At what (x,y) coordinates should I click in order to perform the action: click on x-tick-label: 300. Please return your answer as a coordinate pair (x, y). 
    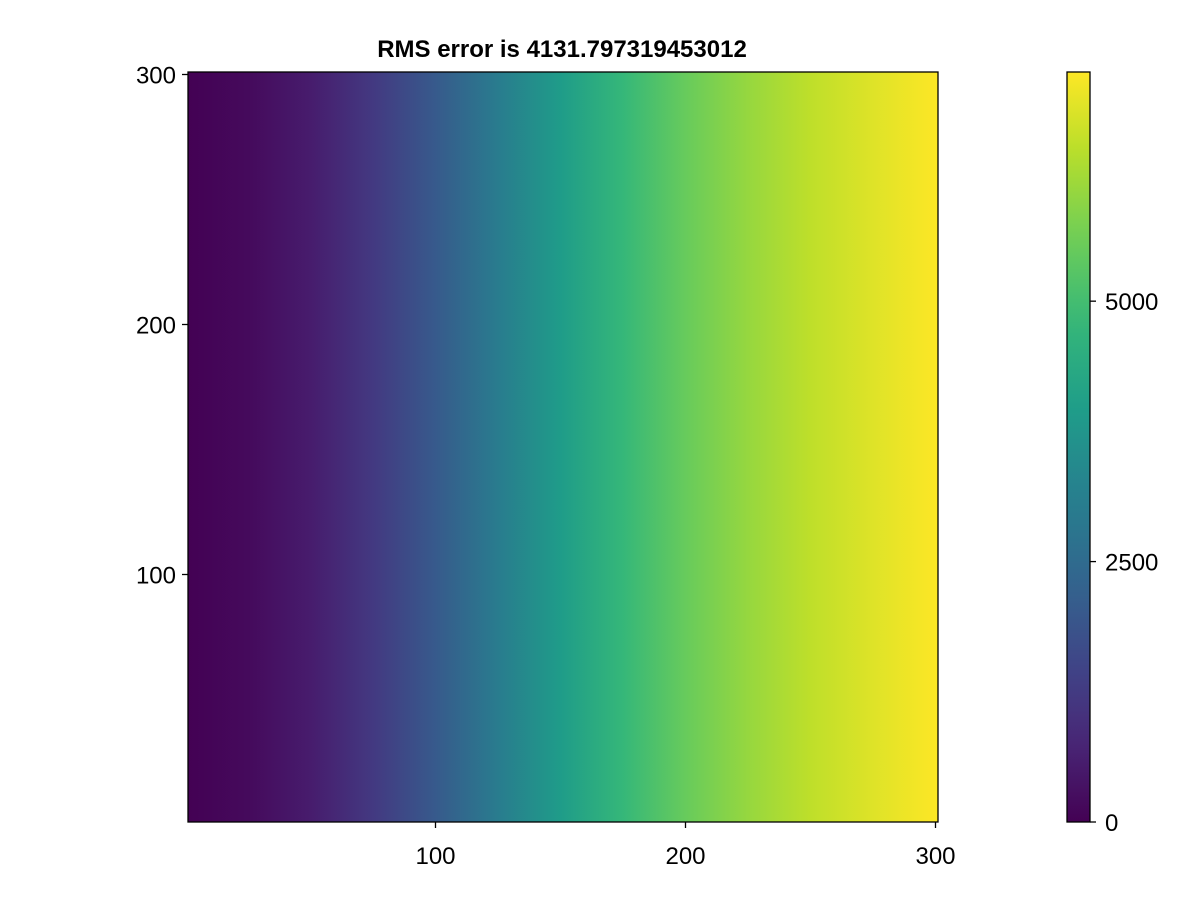
    Looking at the image, I should click on (935, 856).